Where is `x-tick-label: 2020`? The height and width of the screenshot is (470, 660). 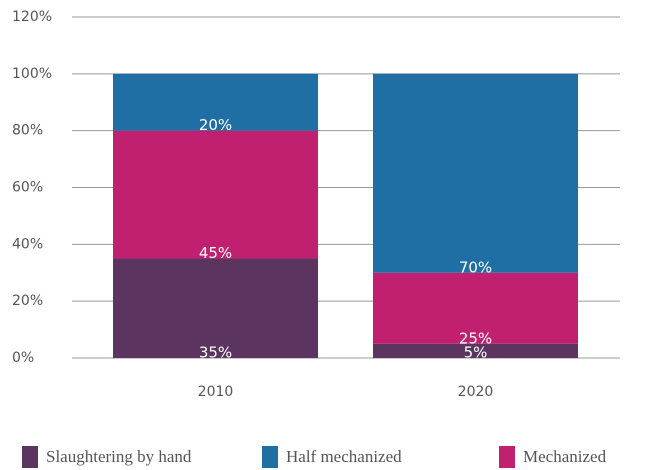
x-tick-label: 2020 is located at coordinates (476, 392).